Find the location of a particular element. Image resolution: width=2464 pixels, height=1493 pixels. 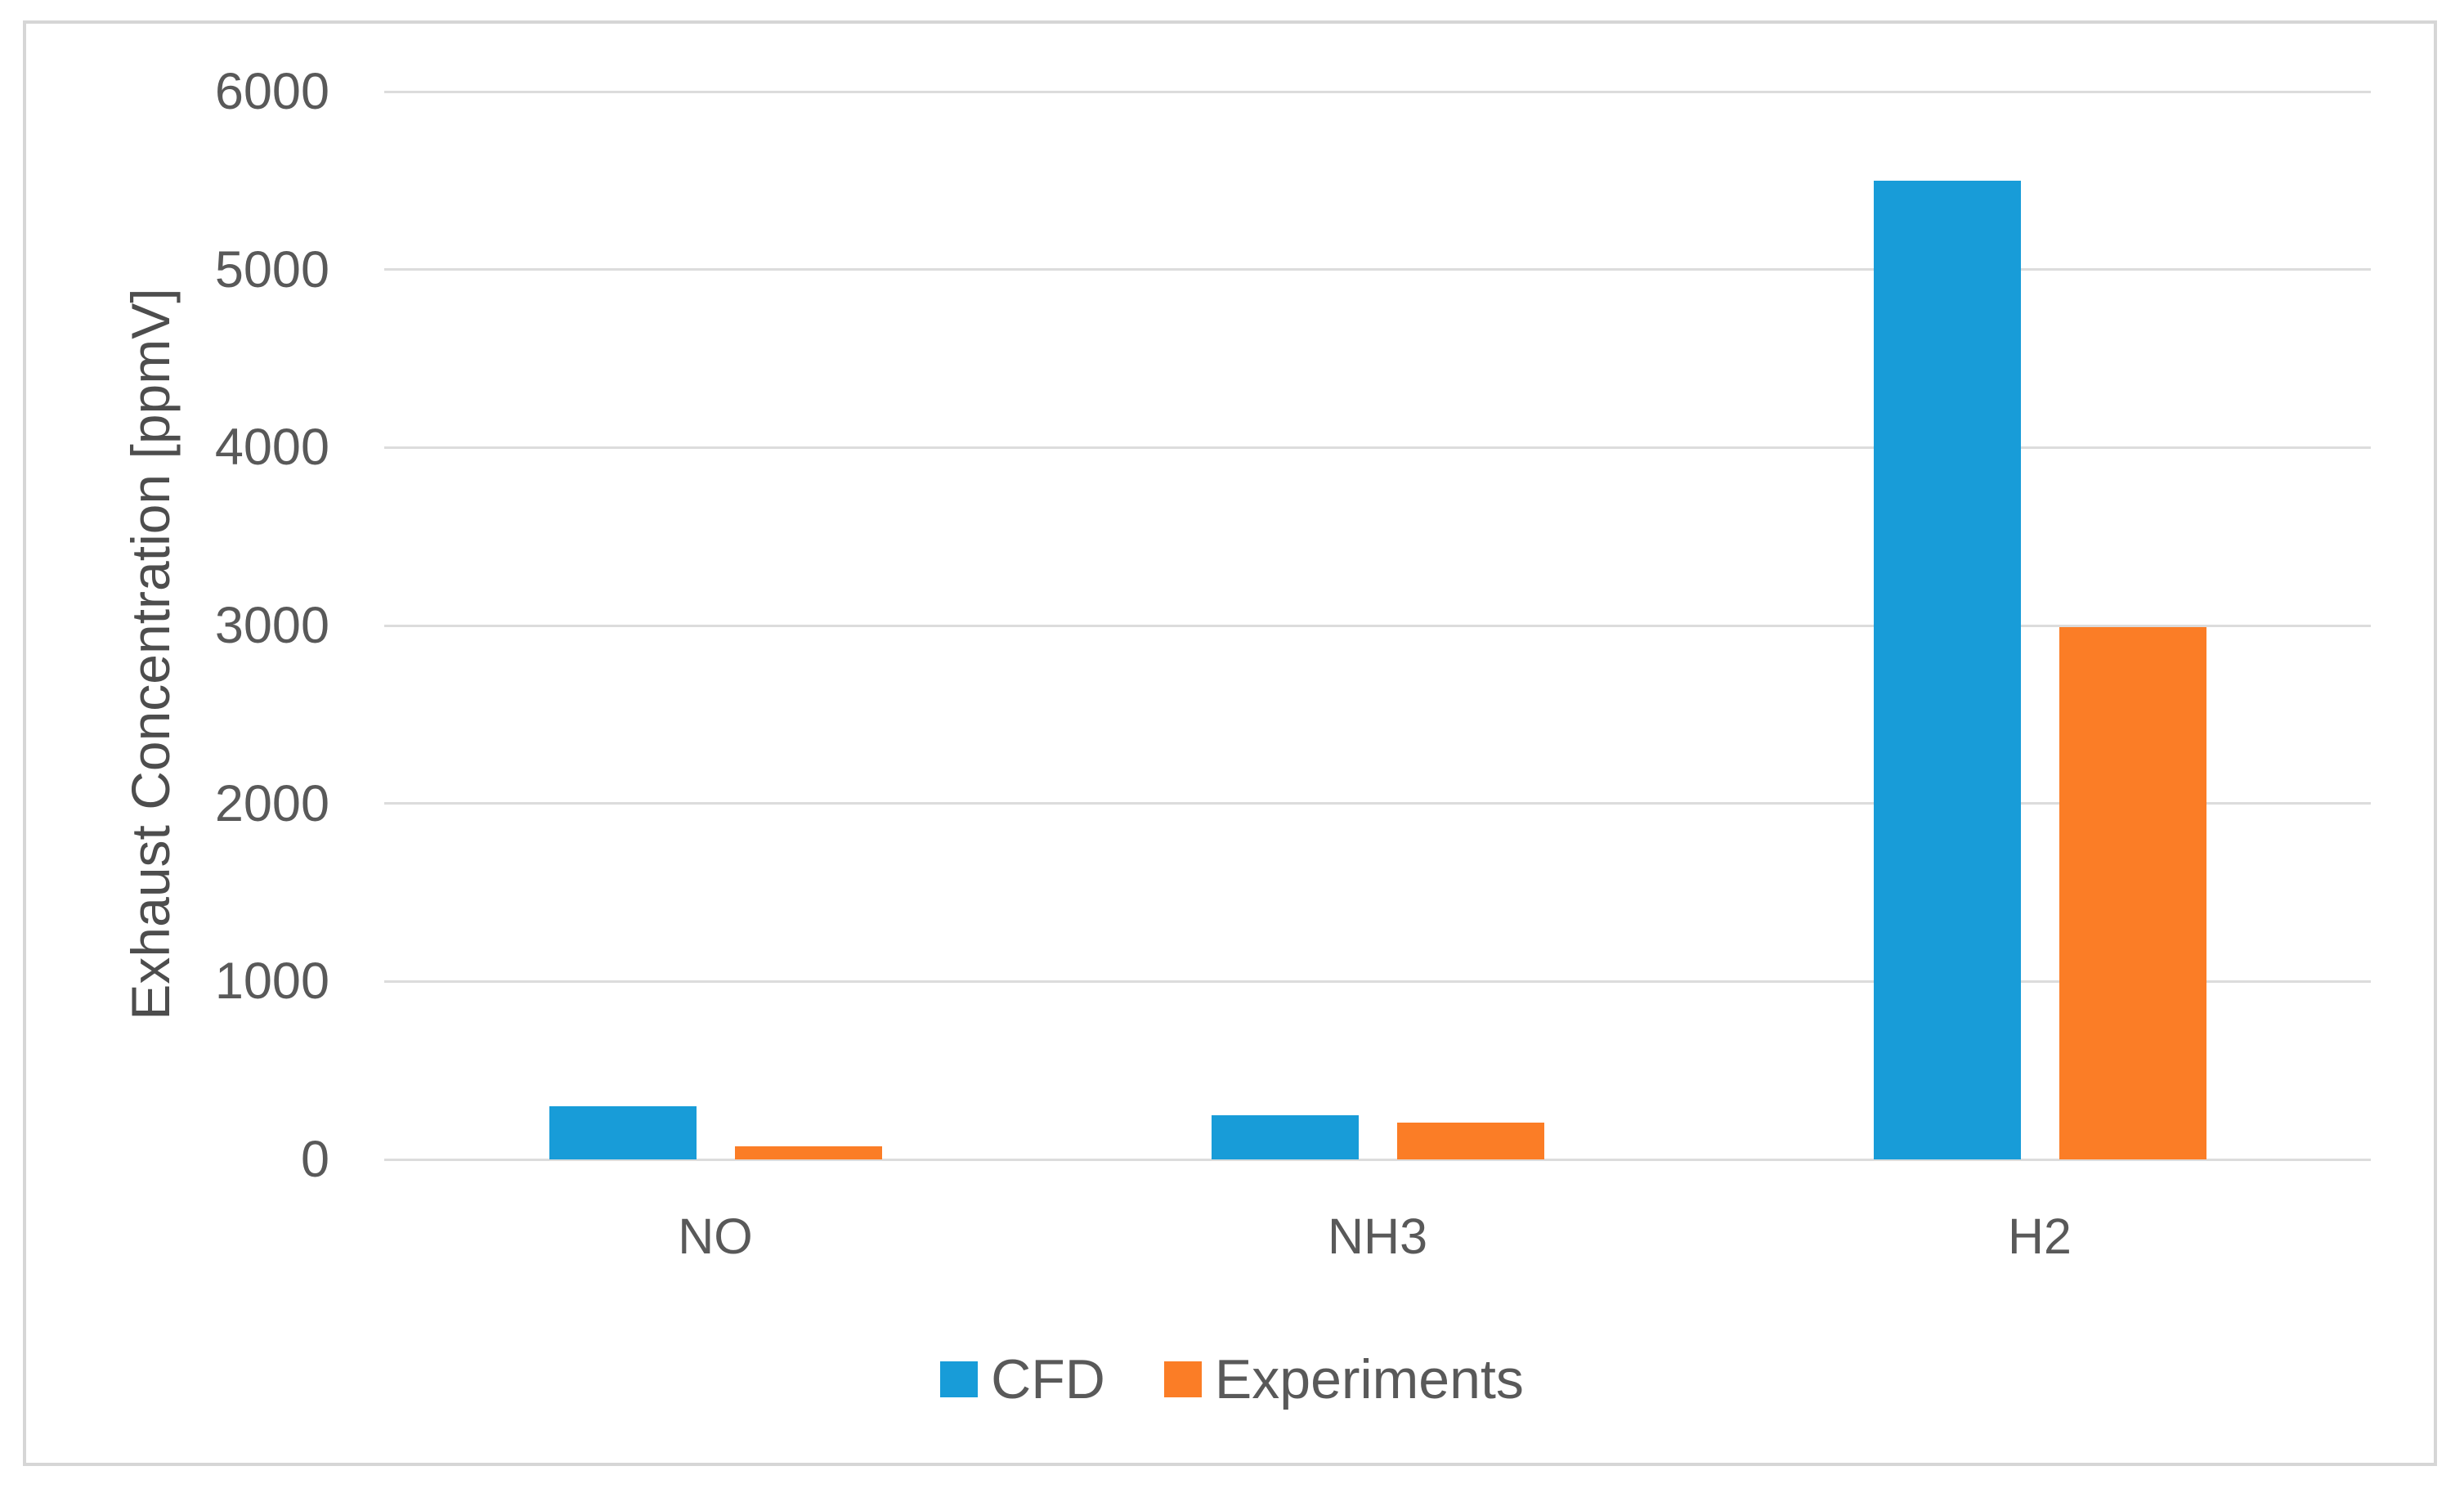

bar-experiments-no is located at coordinates (808, 1152).